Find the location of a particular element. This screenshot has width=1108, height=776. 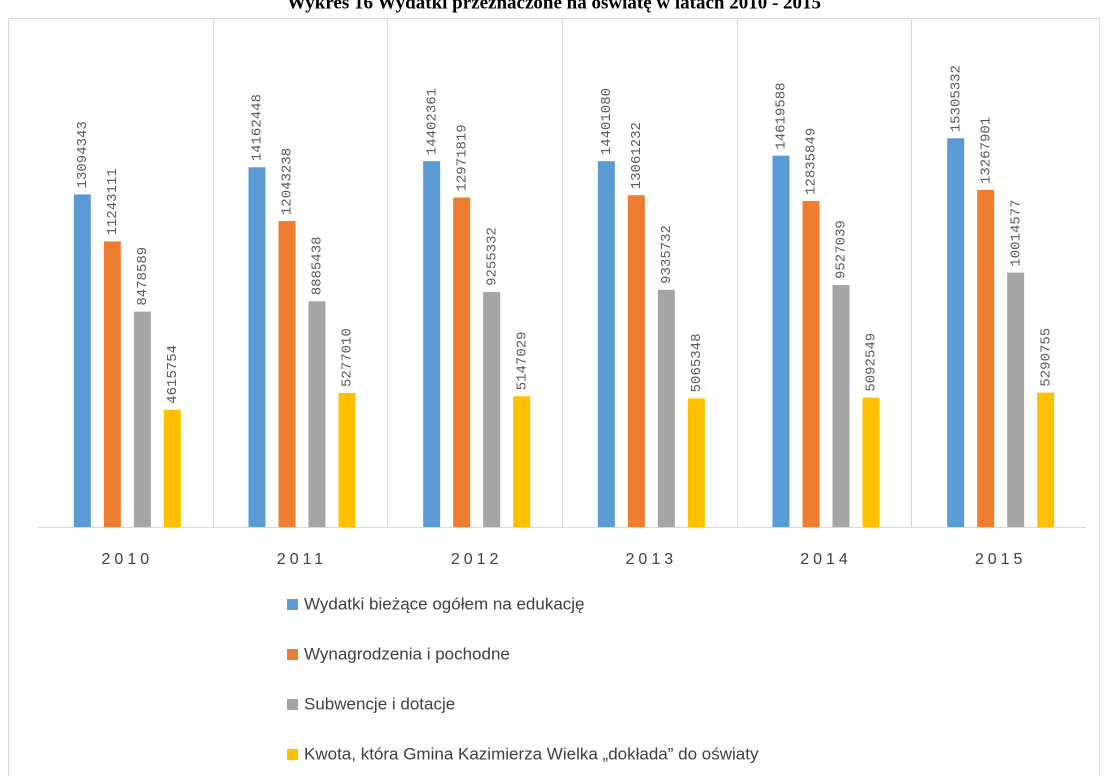

legend-label: Wynagrodzenia i pochodne is located at coordinates (407, 653).